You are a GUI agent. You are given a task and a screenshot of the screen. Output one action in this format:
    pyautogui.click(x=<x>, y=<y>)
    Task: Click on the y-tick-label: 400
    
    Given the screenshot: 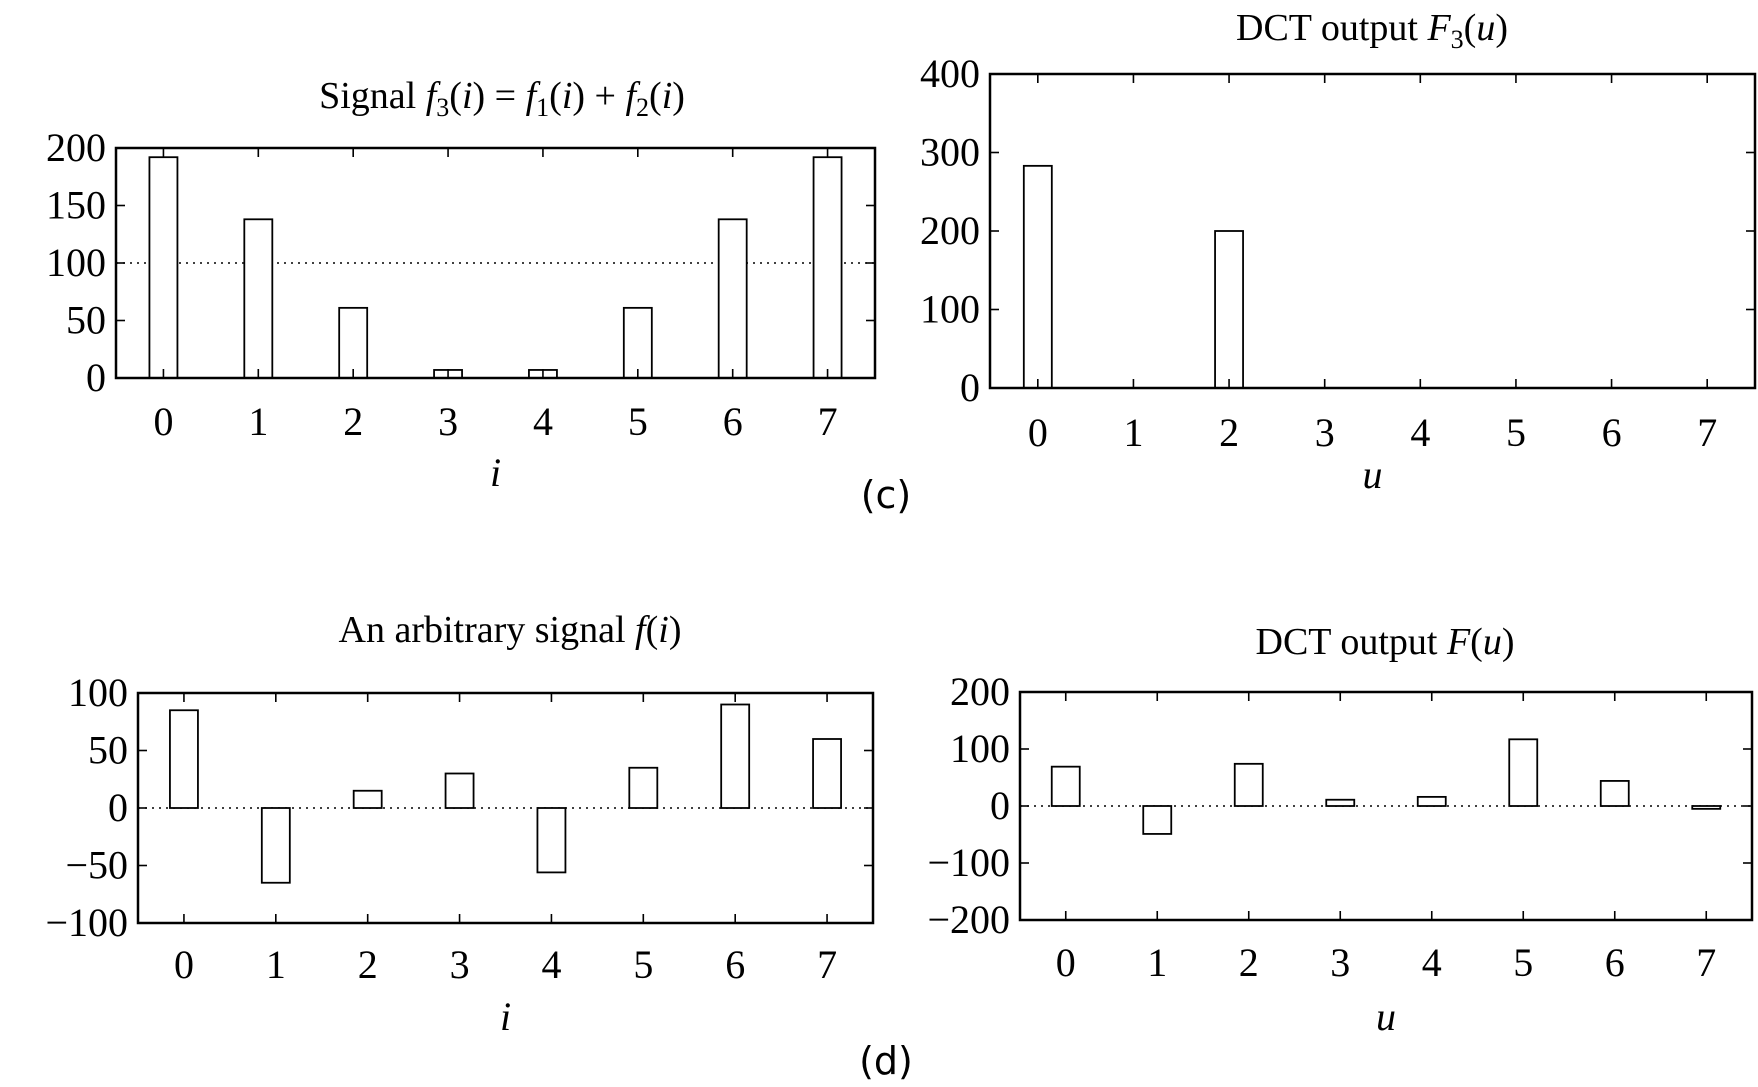 What is the action you would take?
    pyautogui.click(x=950, y=73)
    